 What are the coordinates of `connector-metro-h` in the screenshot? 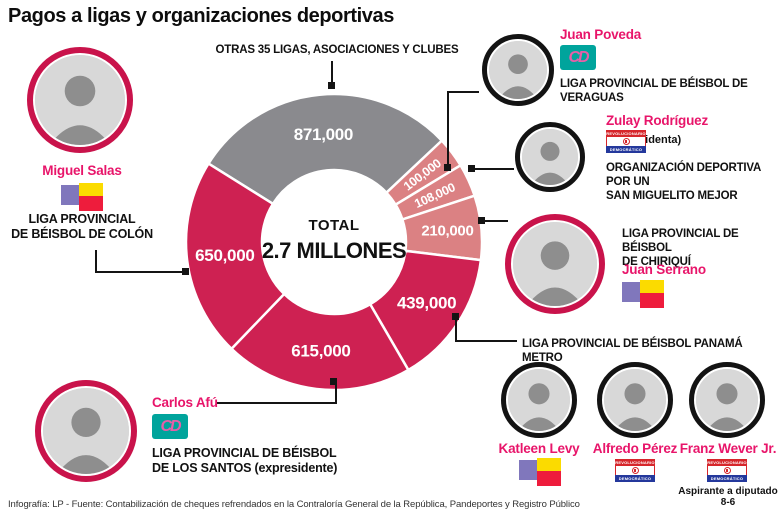 It's located at (486, 341).